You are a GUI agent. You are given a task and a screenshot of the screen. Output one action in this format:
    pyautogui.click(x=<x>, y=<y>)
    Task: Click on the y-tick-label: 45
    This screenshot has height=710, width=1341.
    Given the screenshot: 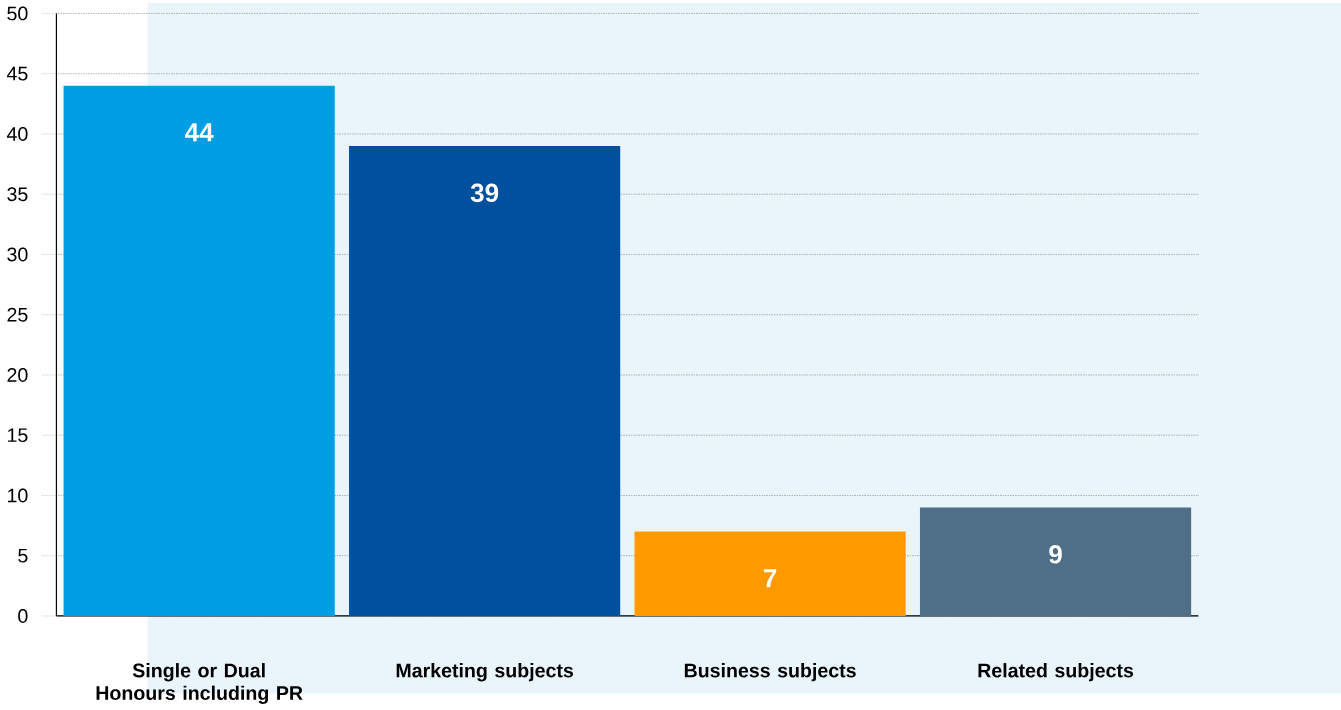 What is the action you would take?
    pyautogui.click(x=17, y=73)
    